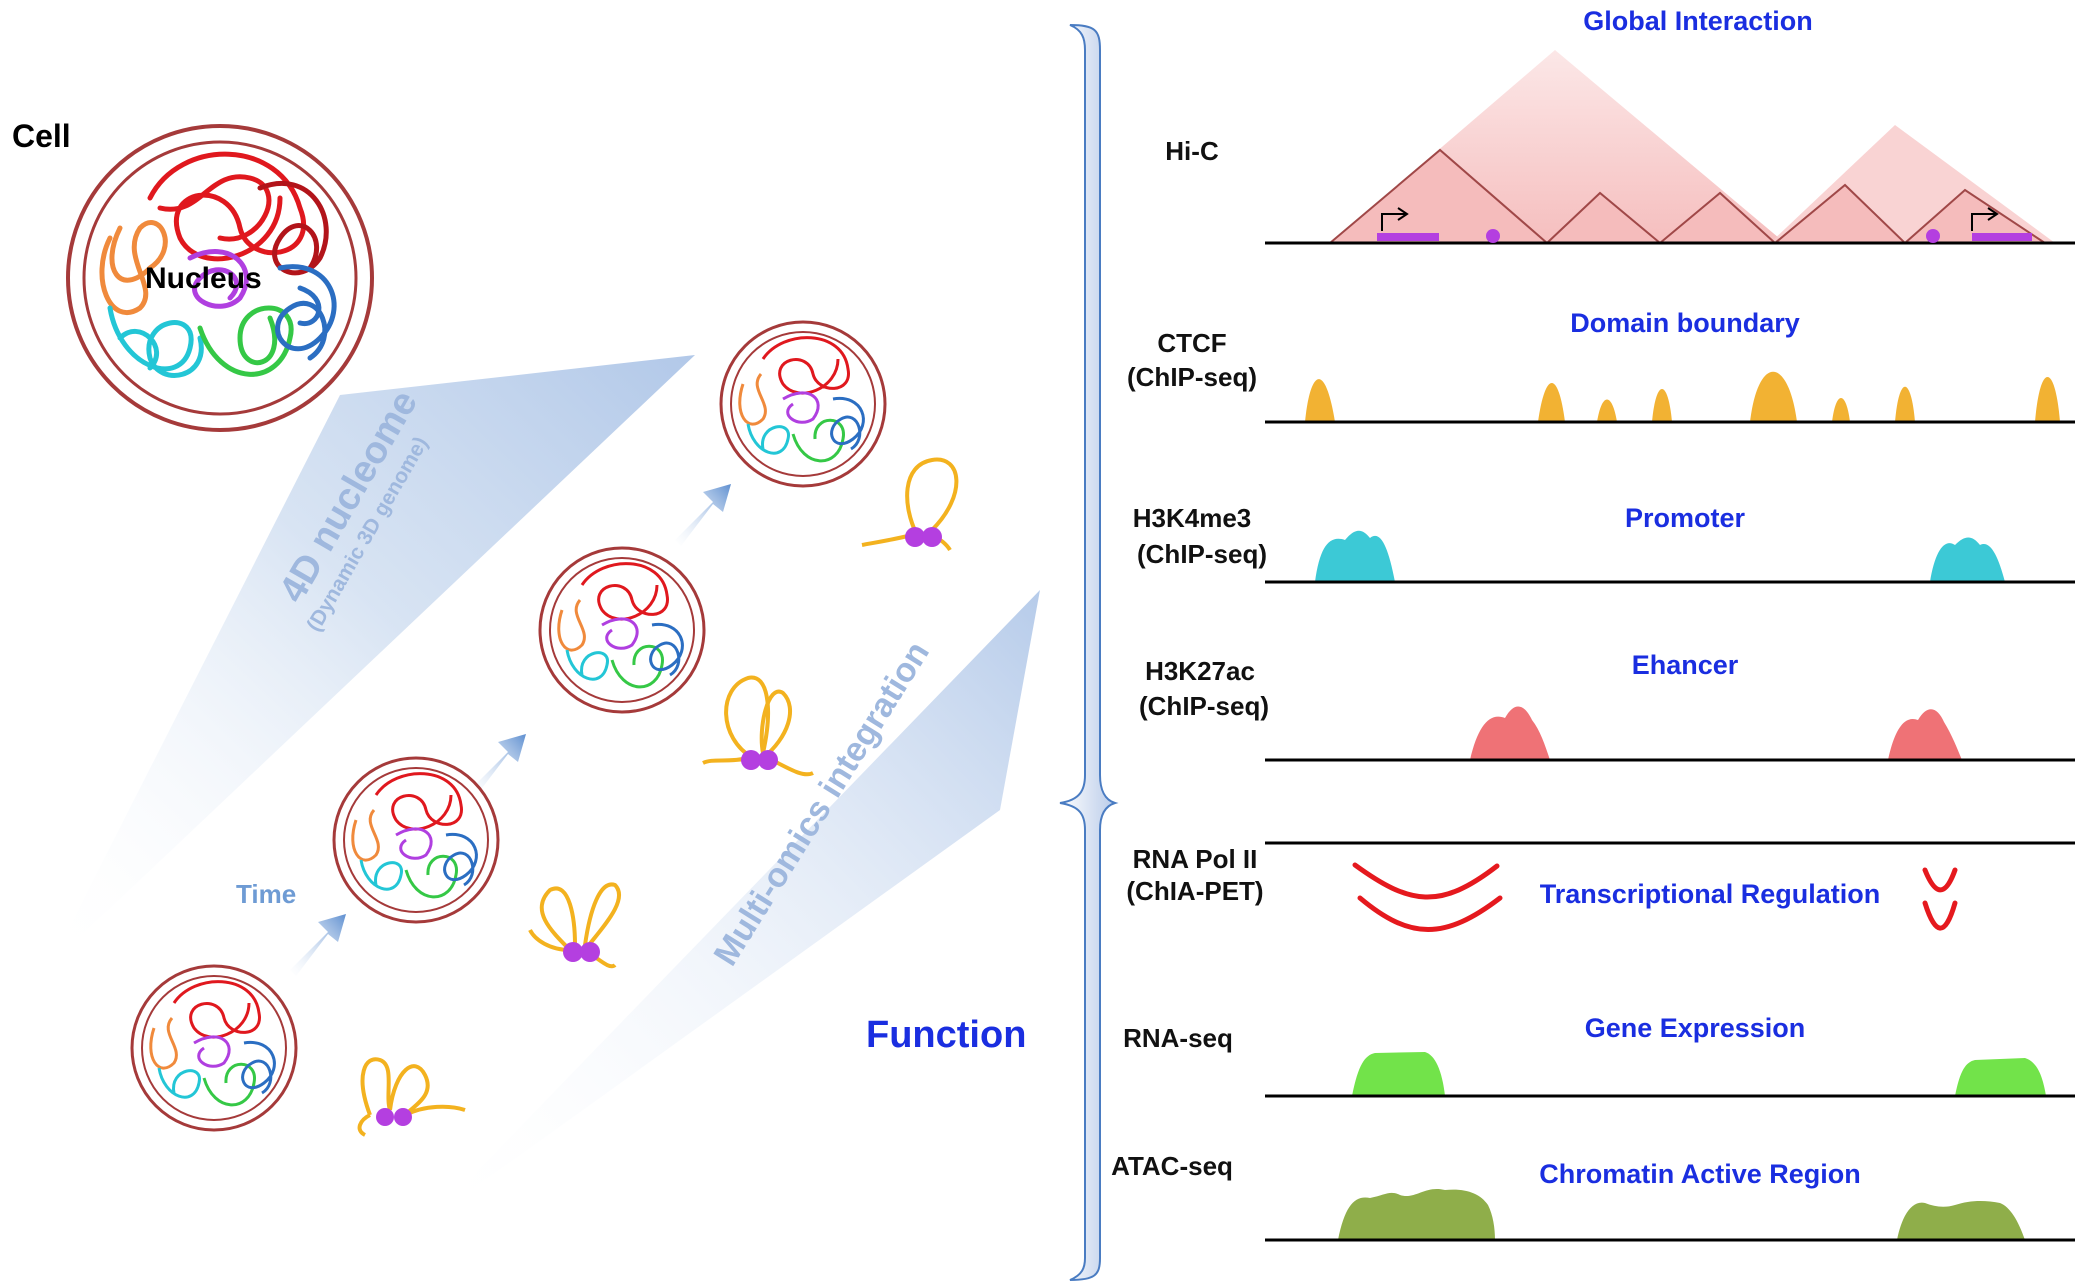 The width and height of the screenshot is (2098, 1285). What do you see at coordinates (41, 136) in the screenshot?
I see `cell-label: Cell` at bounding box center [41, 136].